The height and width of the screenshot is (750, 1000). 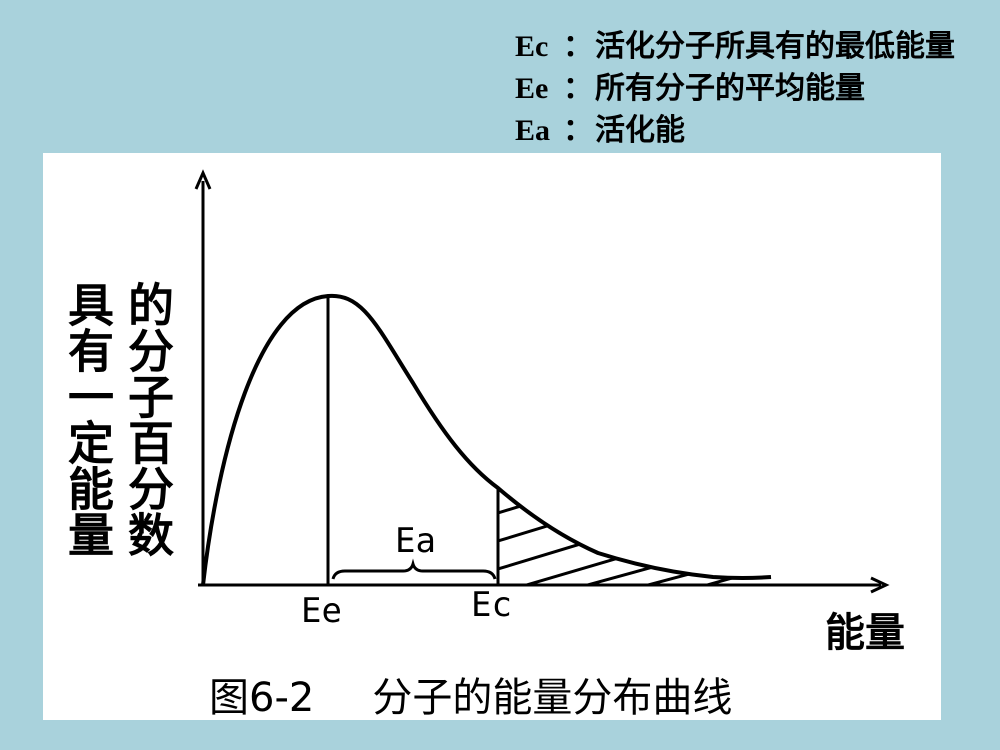 What do you see at coordinates (414, 569) in the screenshot?
I see `ea-brace` at bounding box center [414, 569].